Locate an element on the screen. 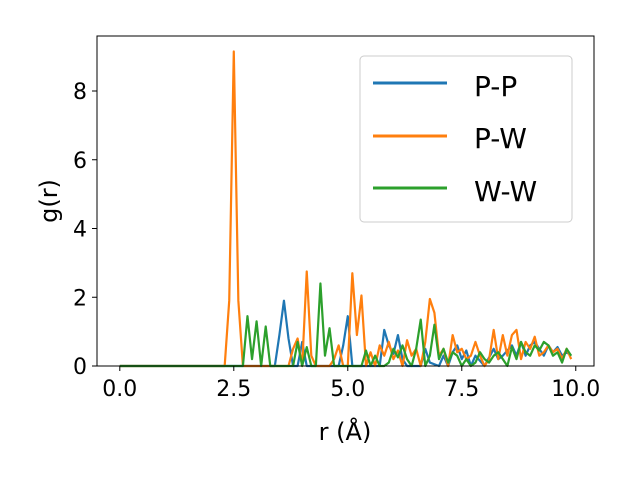 The width and height of the screenshot is (640, 480). x-axis-label: r (Å) is located at coordinates (345, 431).